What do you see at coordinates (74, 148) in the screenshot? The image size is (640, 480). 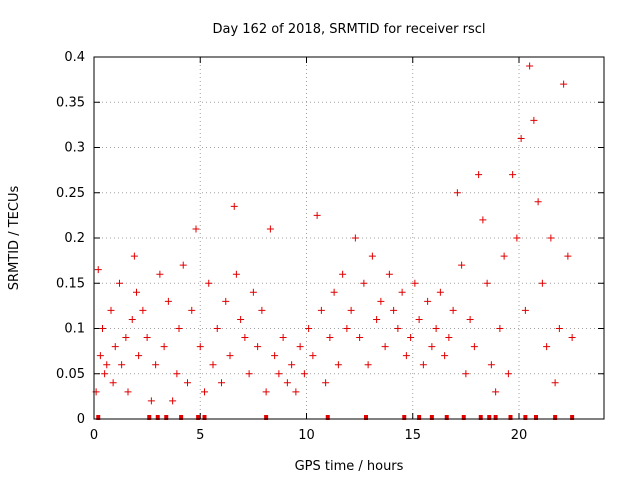 I see `y-tick-label: 0.3` at bounding box center [74, 148].